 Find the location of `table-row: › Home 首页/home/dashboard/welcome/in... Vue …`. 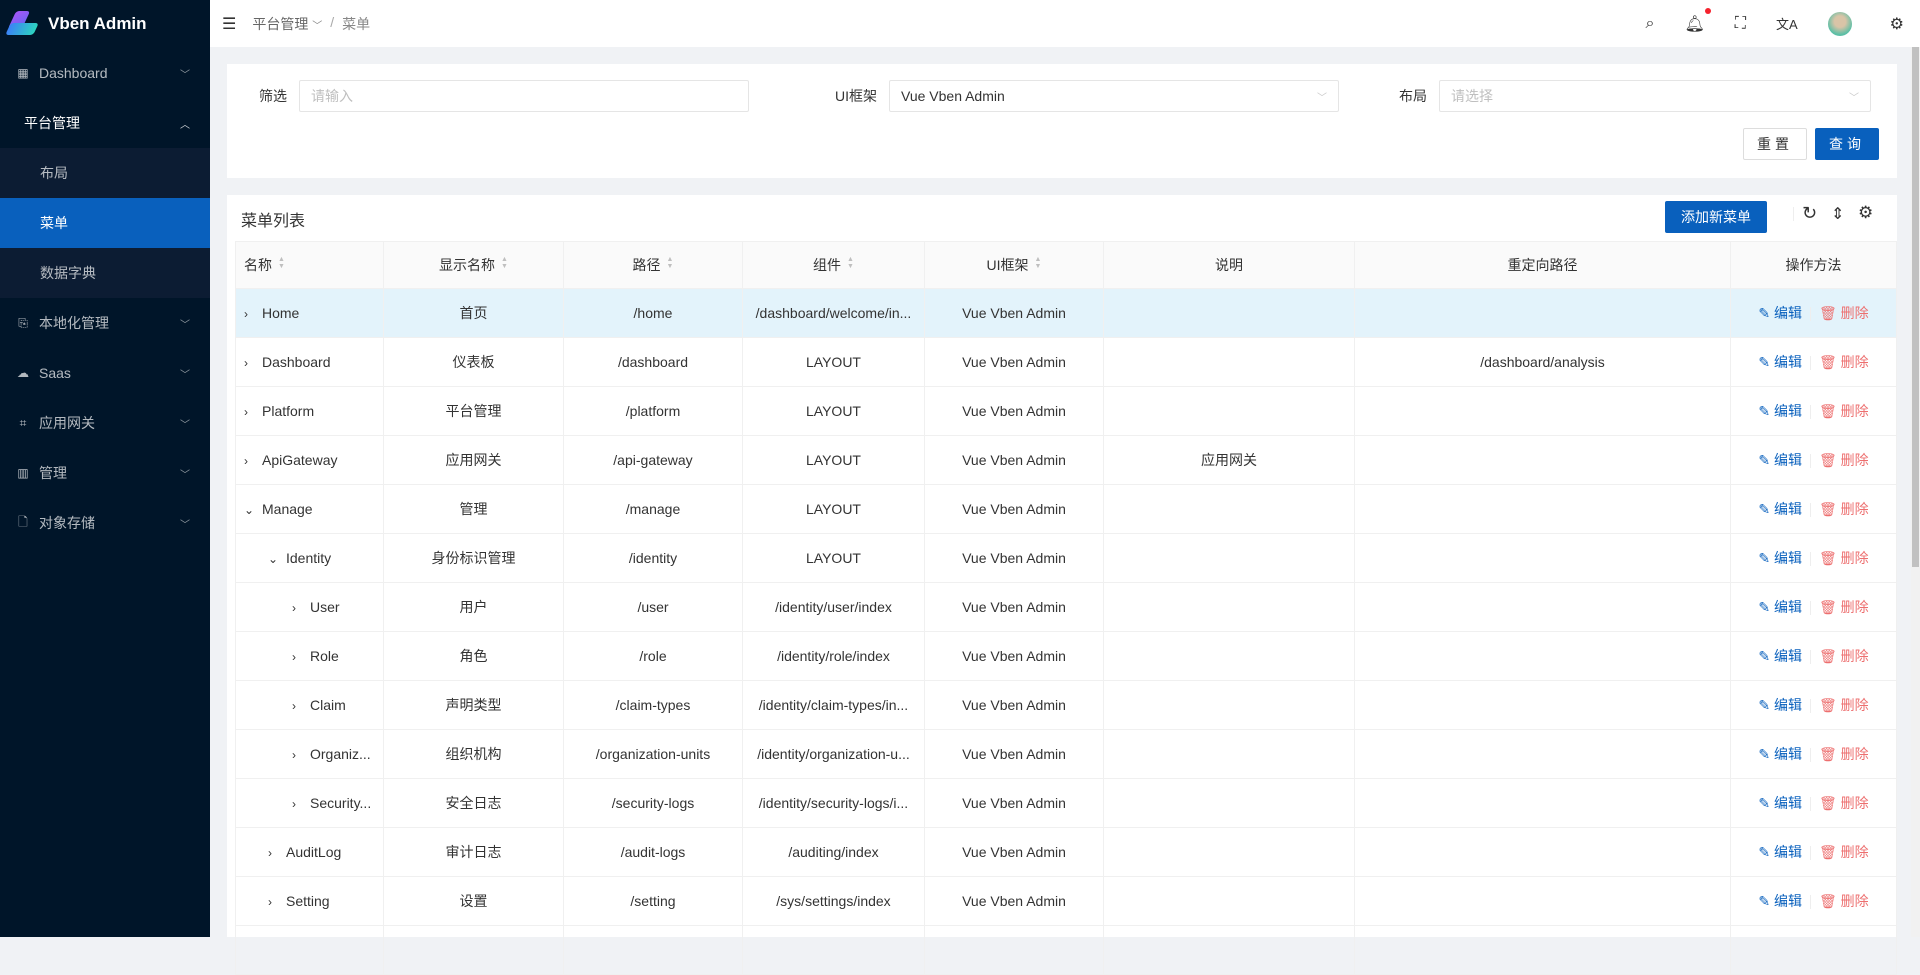

table-row: › Home 首页/home/dashboard/welcome/in... Vue … is located at coordinates (1066, 313).